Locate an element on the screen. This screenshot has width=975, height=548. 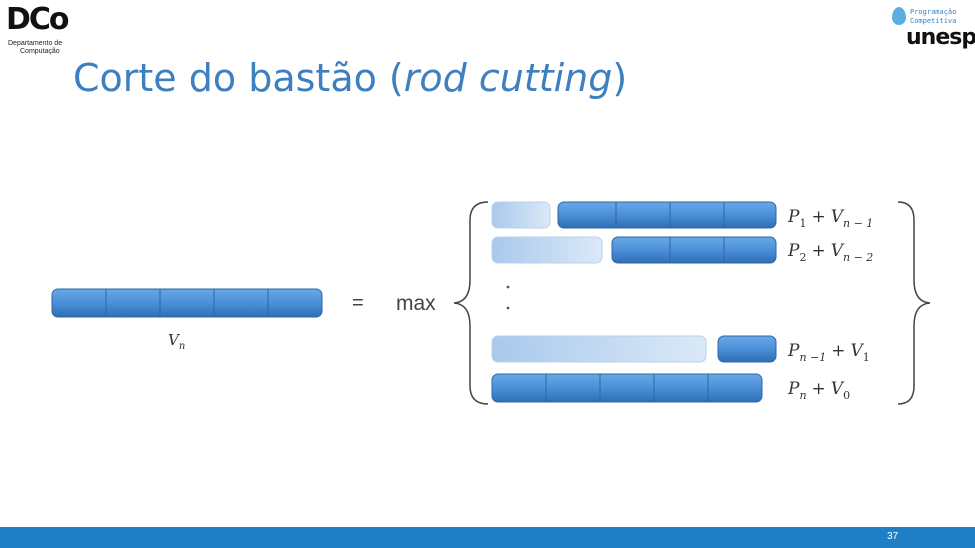
row-2-rods is located at coordinates (634, 250).